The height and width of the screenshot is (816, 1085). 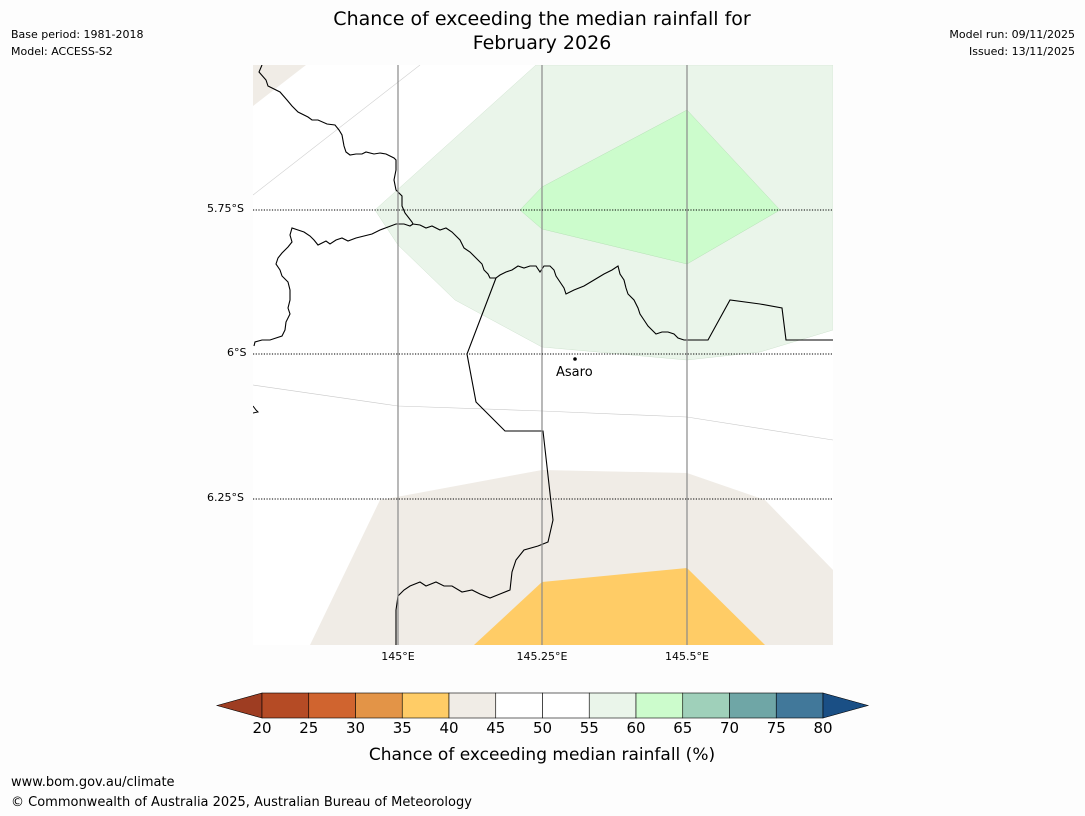 I want to click on colorbar-tick-label: 35, so click(x=402, y=728).